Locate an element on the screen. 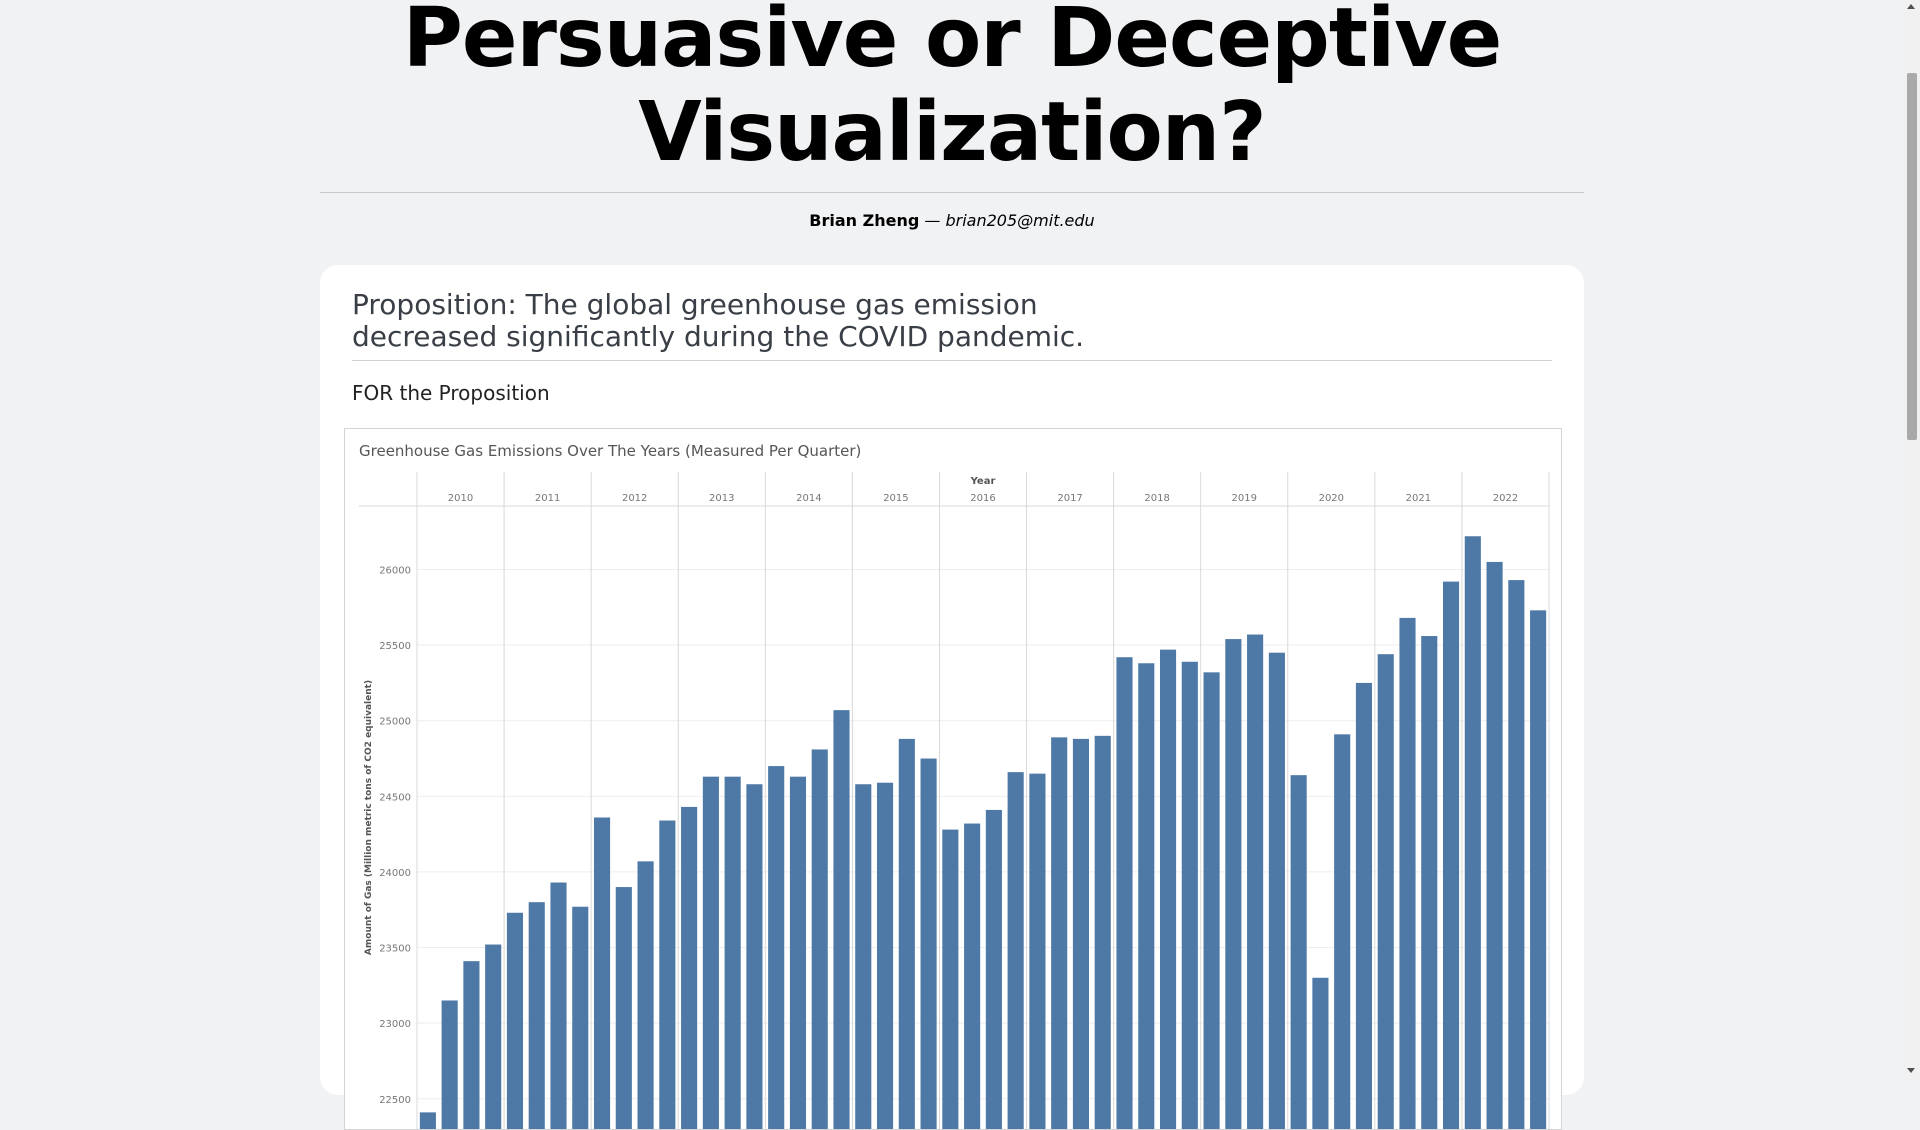 Image resolution: width=1920 pixels, height=1130 pixels. year-header-label: 2020 is located at coordinates (1331, 498).